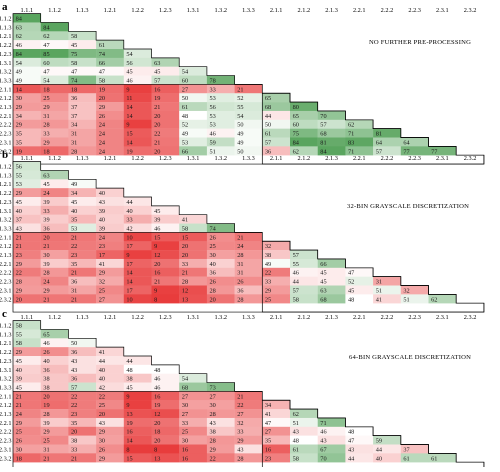 Image resolution: width=500 pixels, height=472 pixels. What do you see at coordinates (359, 317) in the screenshot?
I see `column-label: 2.2.1` at bounding box center [359, 317].